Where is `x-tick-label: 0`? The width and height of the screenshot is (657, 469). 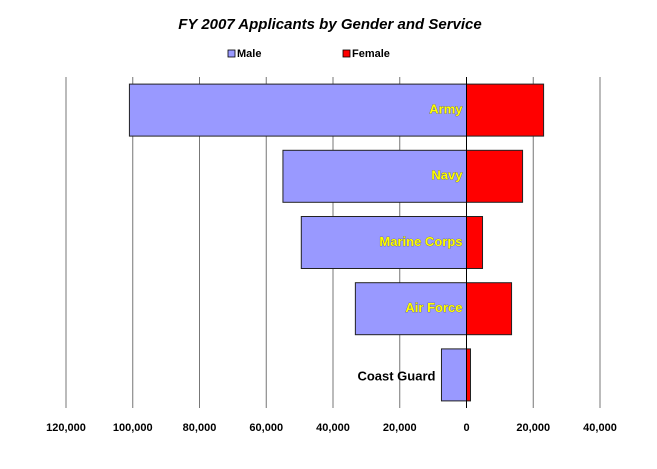
x-tick-label: 0 is located at coordinates (466, 428).